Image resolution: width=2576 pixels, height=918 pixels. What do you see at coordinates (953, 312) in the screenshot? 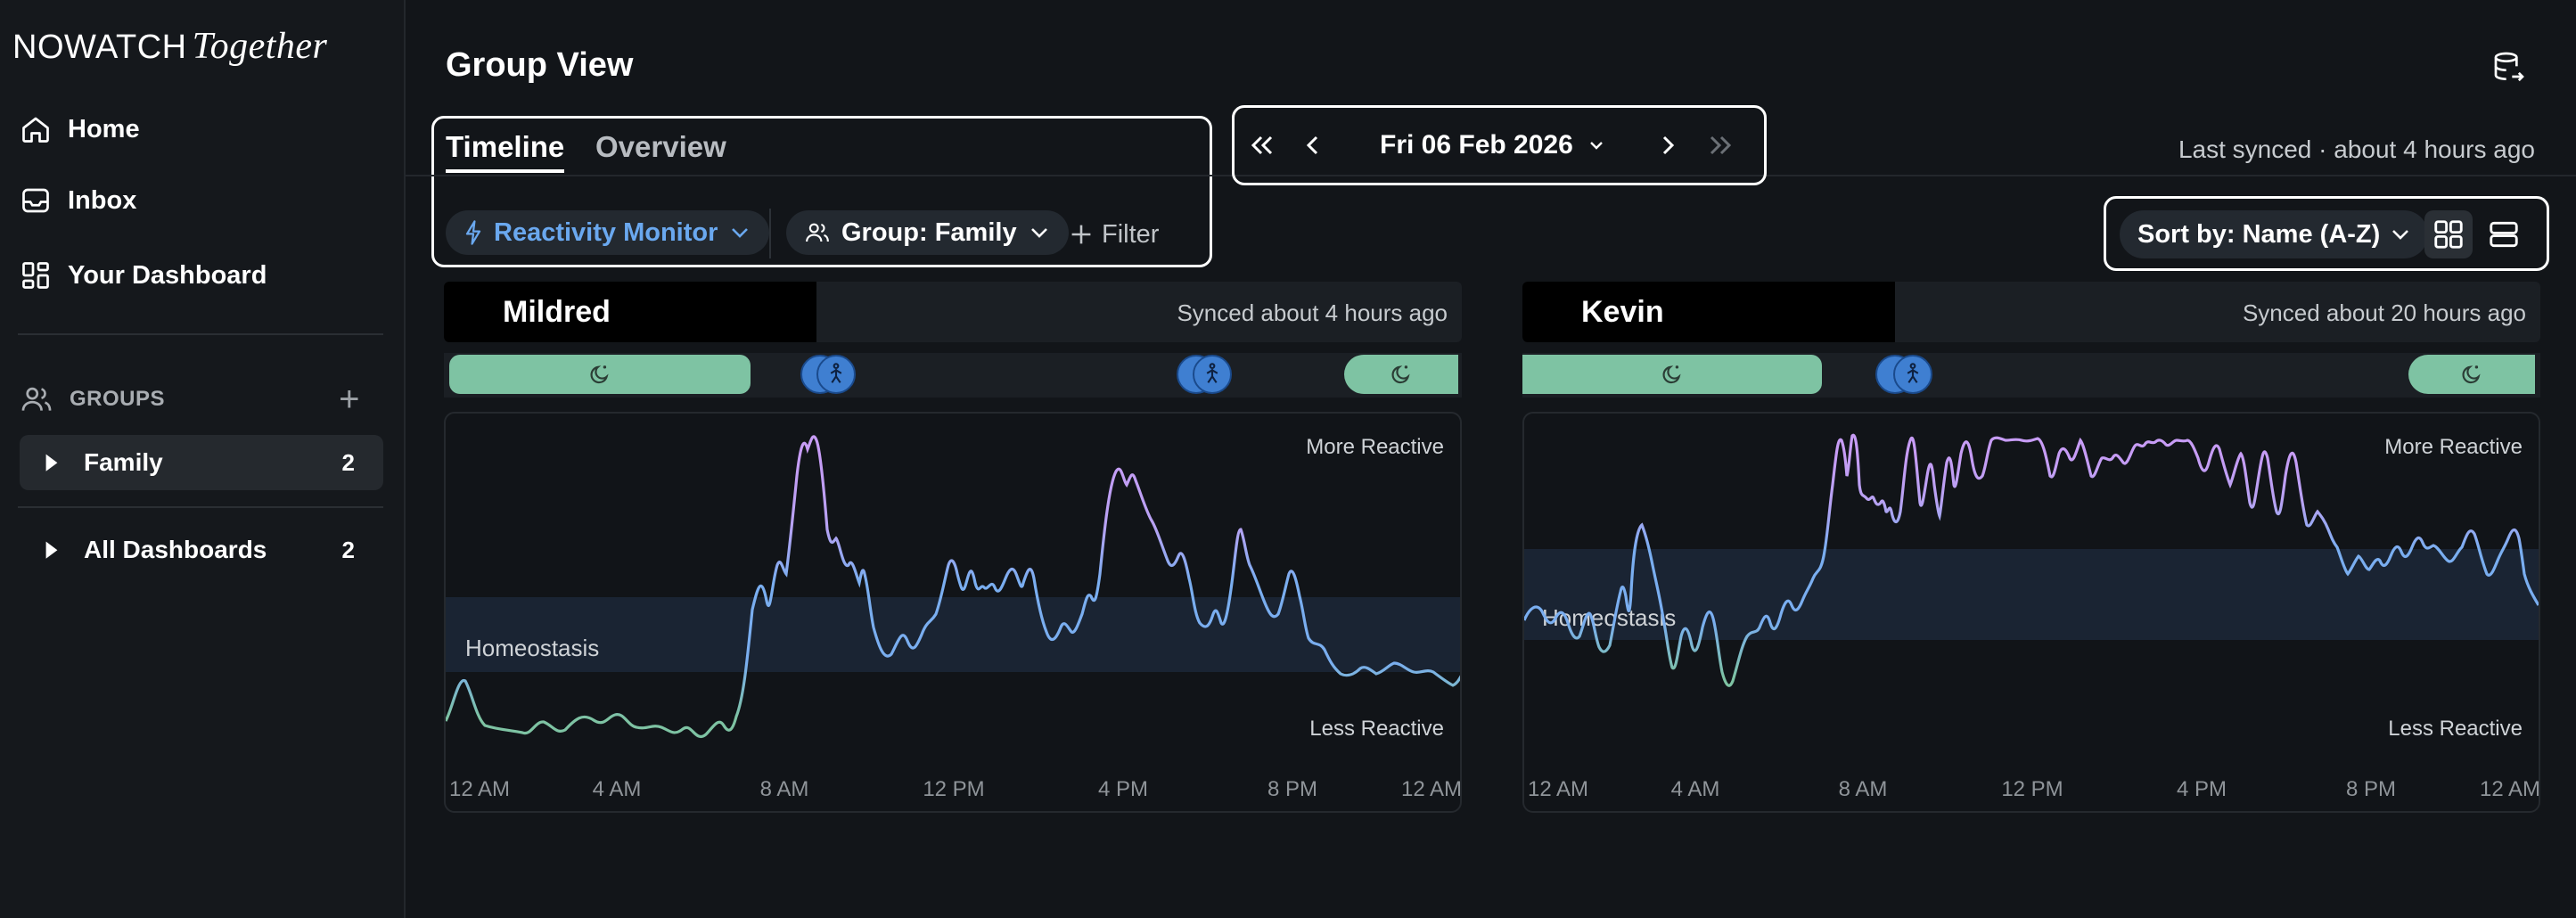
I see `card-header: Mildred Synced about 4 hours ago` at bounding box center [953, 312].